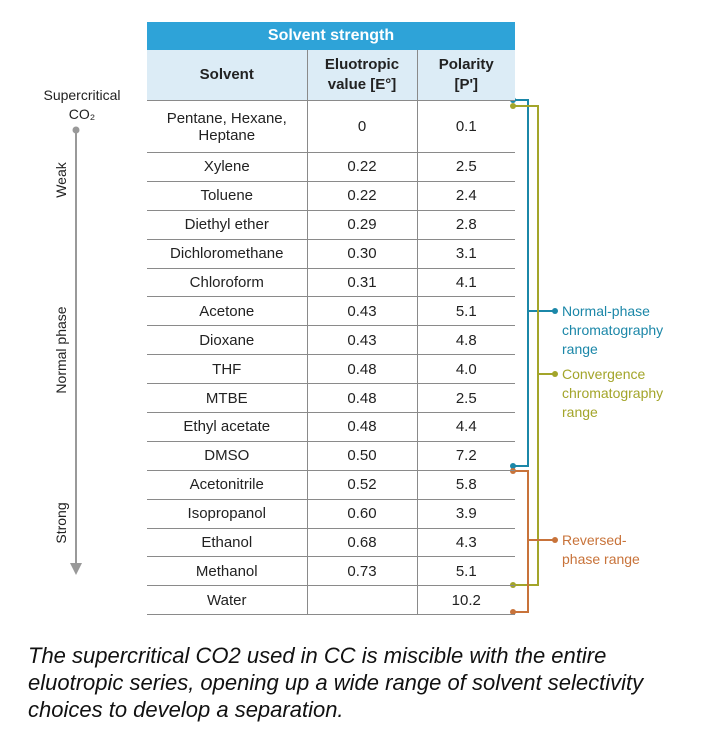 Image resolution: width=713 pixels, height=754 pixels. I want to click on cell-eluotropic: 0.68, so click(361, 543).